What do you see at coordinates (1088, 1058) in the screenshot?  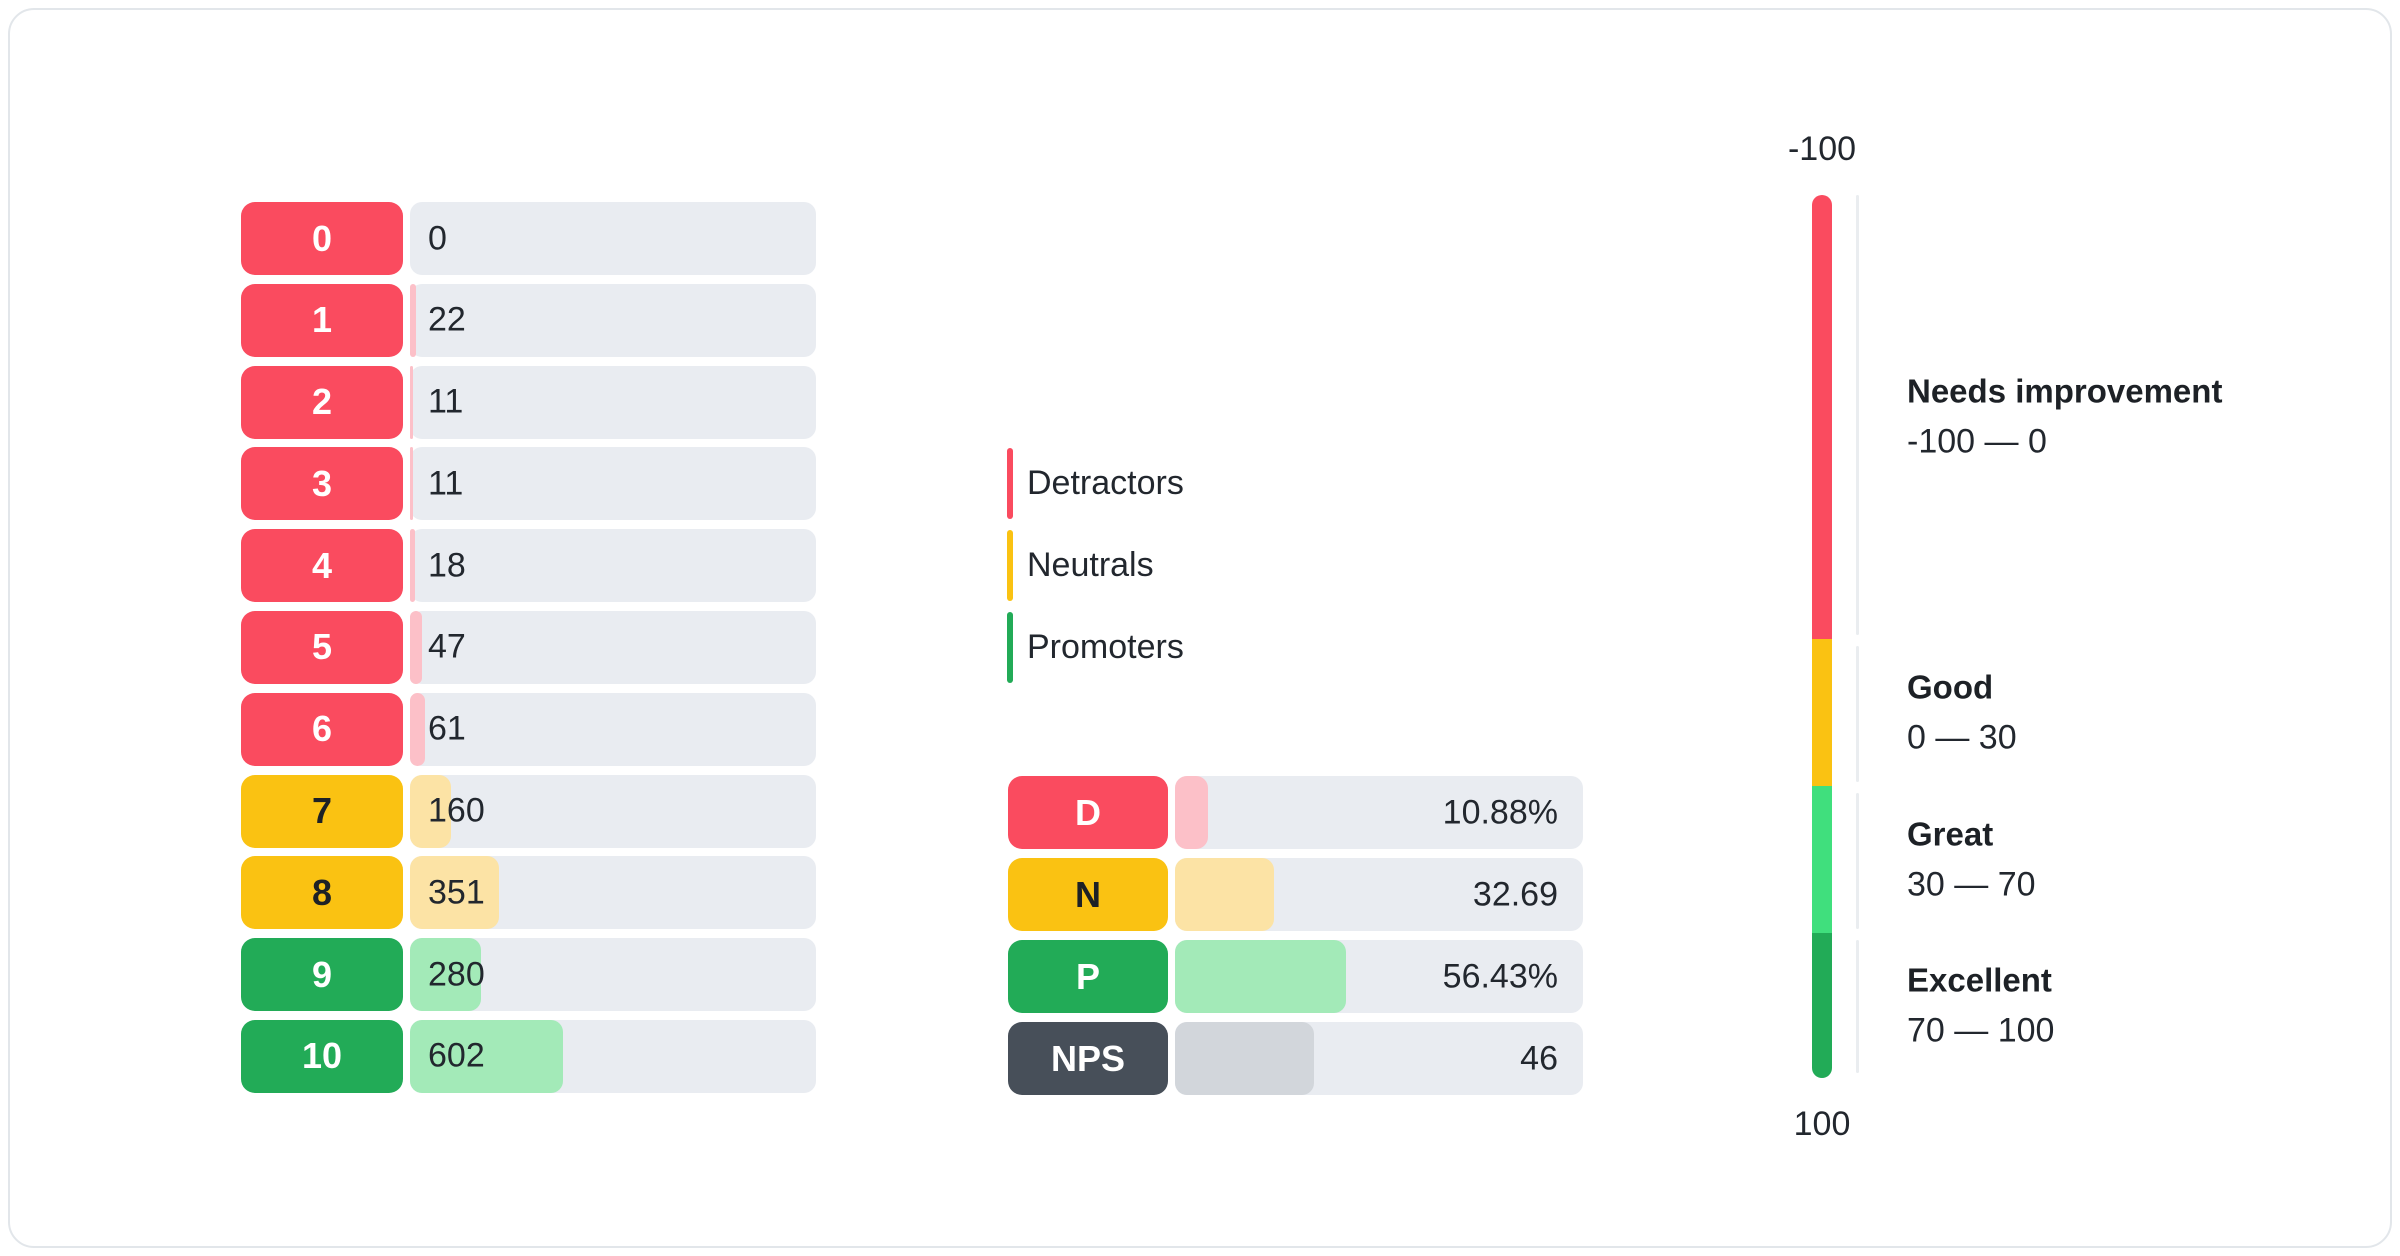 I see `summary-label-pill: NPS` at bounding box center [1088, 1058].